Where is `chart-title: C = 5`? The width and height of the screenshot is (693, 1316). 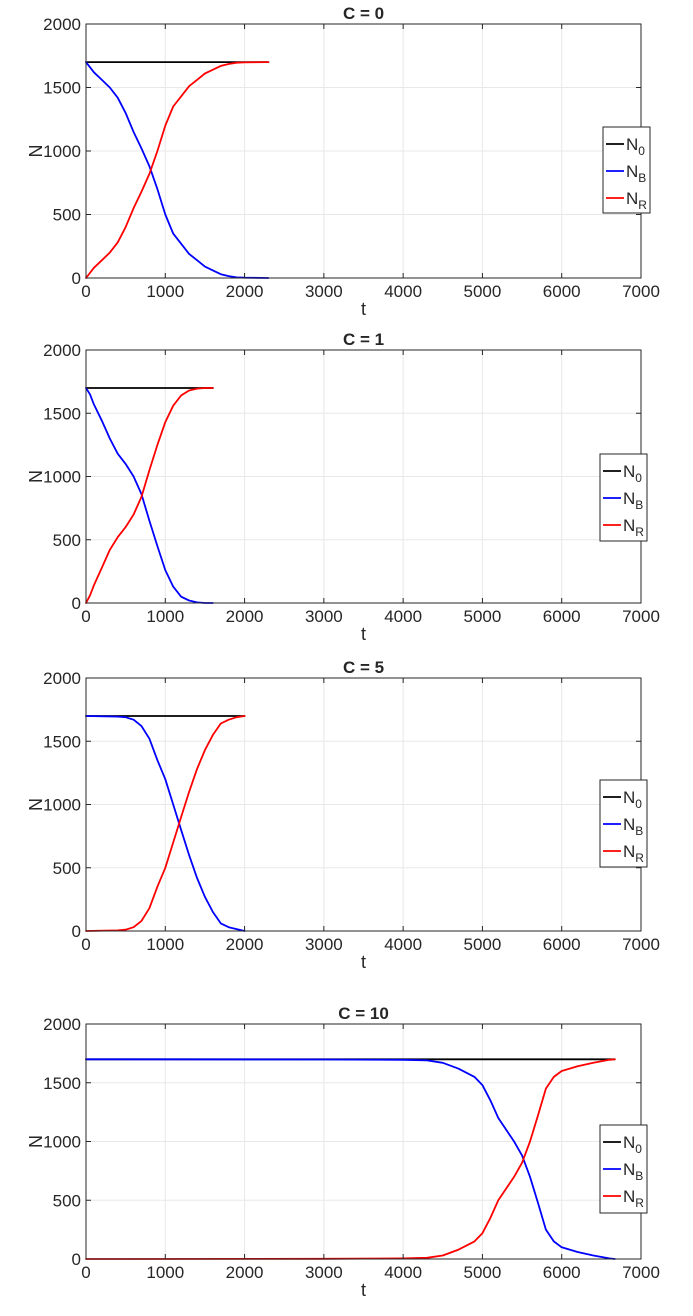 chart-title: C = 5 is located at coordinates (363, 667).